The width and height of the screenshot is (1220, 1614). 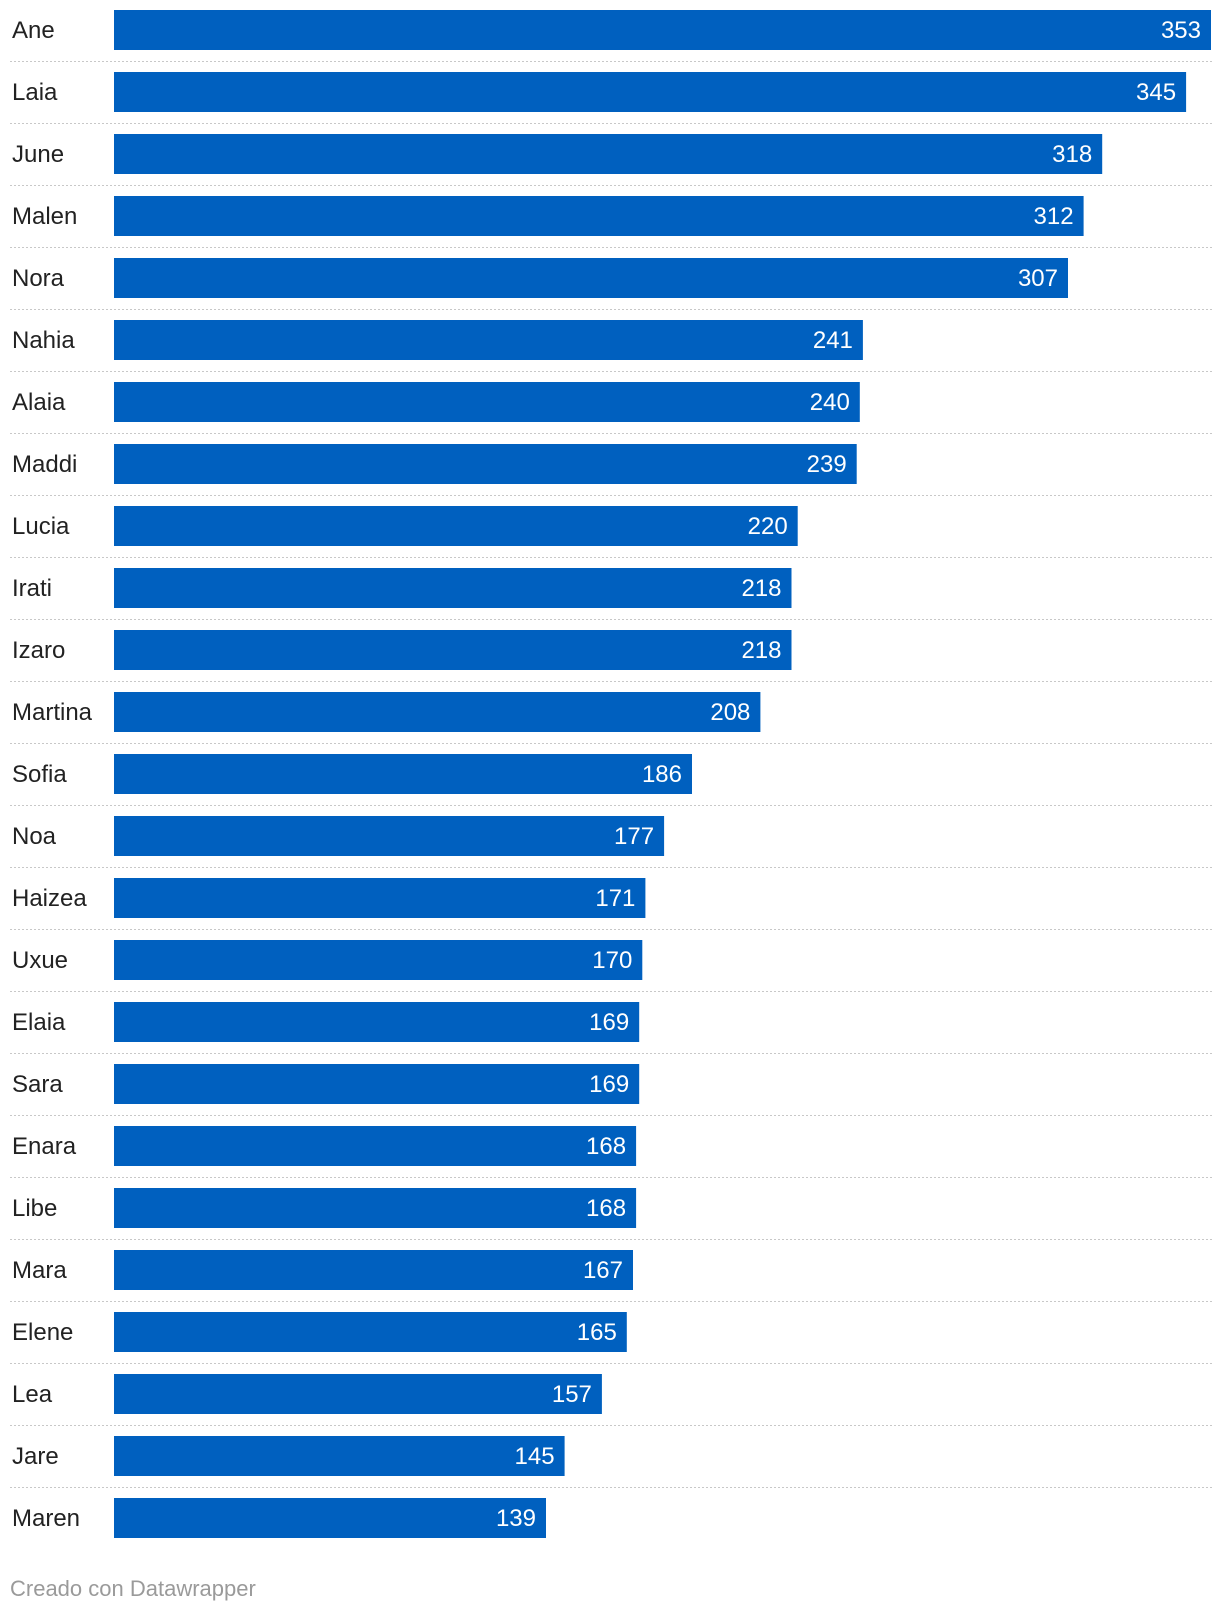 I want to click on value-label-mara: 167, so click(x=603, y=1270).